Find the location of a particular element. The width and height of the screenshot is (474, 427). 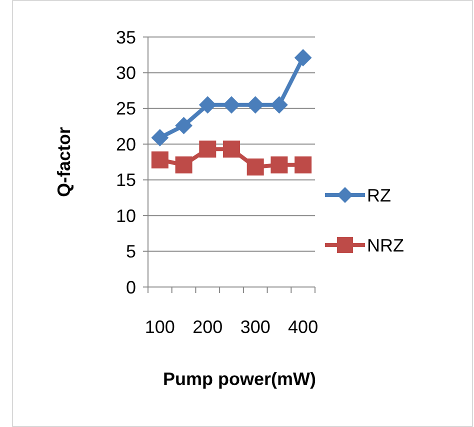

y-tick-label: 20 is located at coordinates (126, 144).